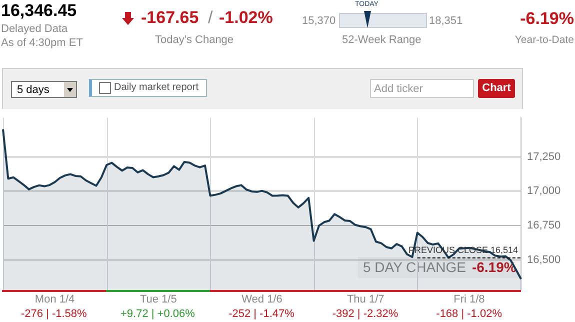 The height and width of the screenshot is (322, 575). Describe the element at coordinates (34, 29) in the screenshot. I see `text: Delayed Data` at that location.